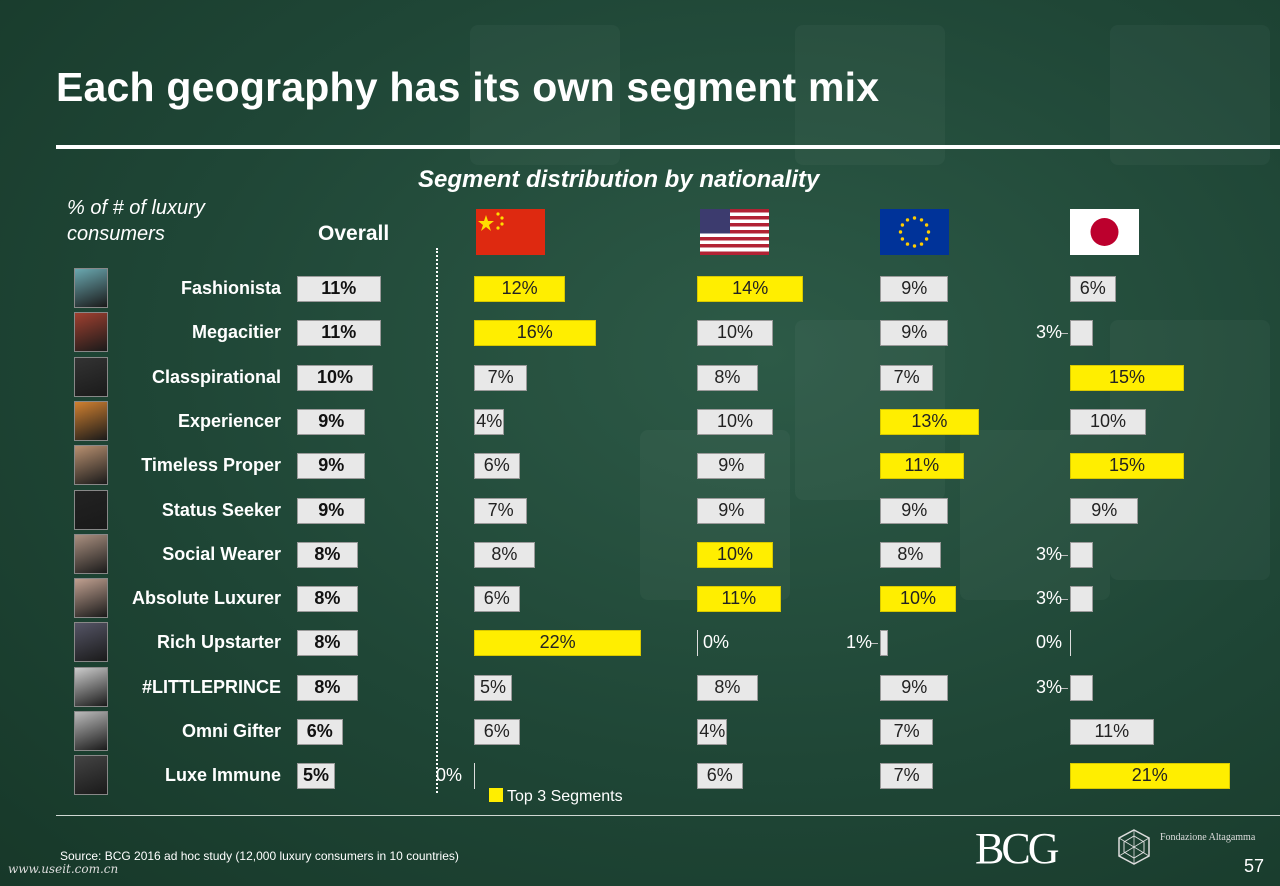 Image resolution: width=1280 pixels, height=886 pixels. What do you see at coordinates (750, 288) in the screenshot?
I see `bar-value-label: 14%` at bounding box center [750, 288].